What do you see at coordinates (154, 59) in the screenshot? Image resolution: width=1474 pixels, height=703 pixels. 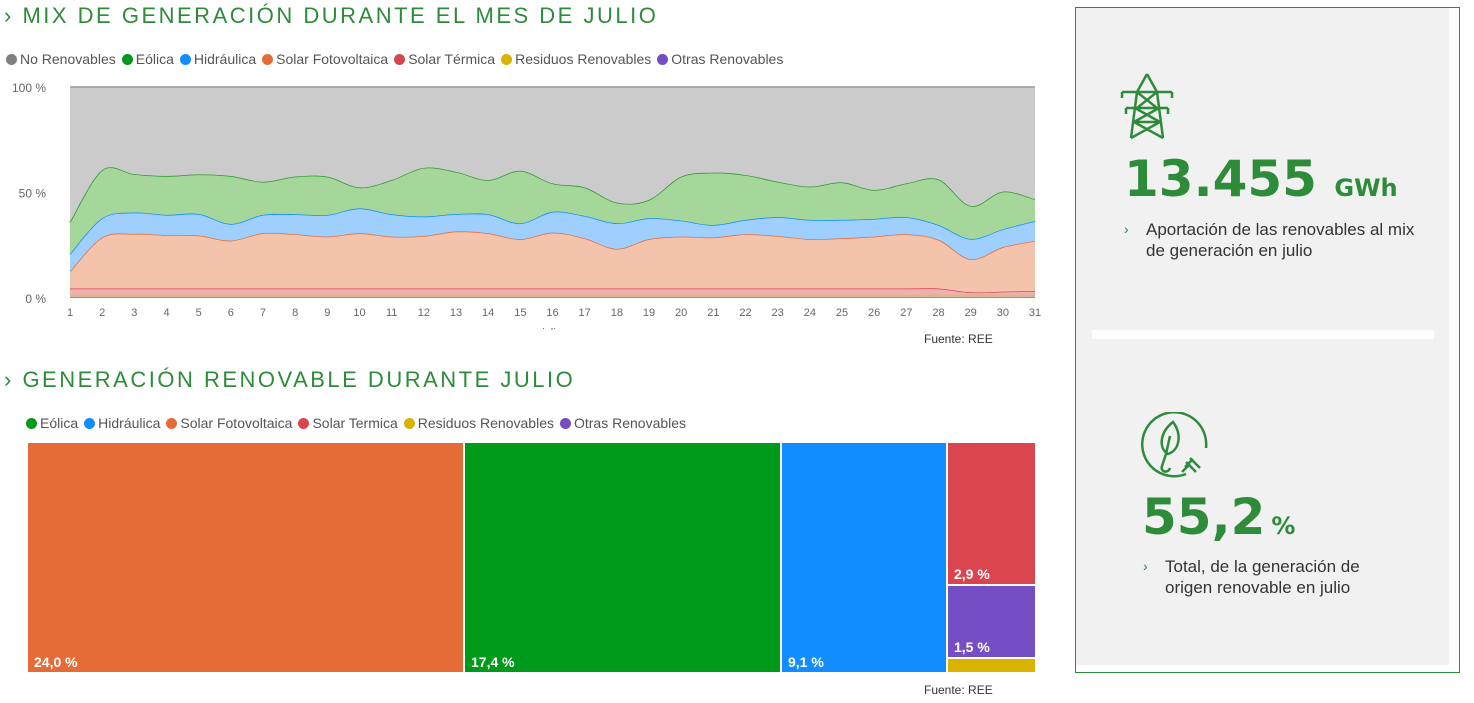 I see `legend-label: Eólica` at bounding box center [154, 59].